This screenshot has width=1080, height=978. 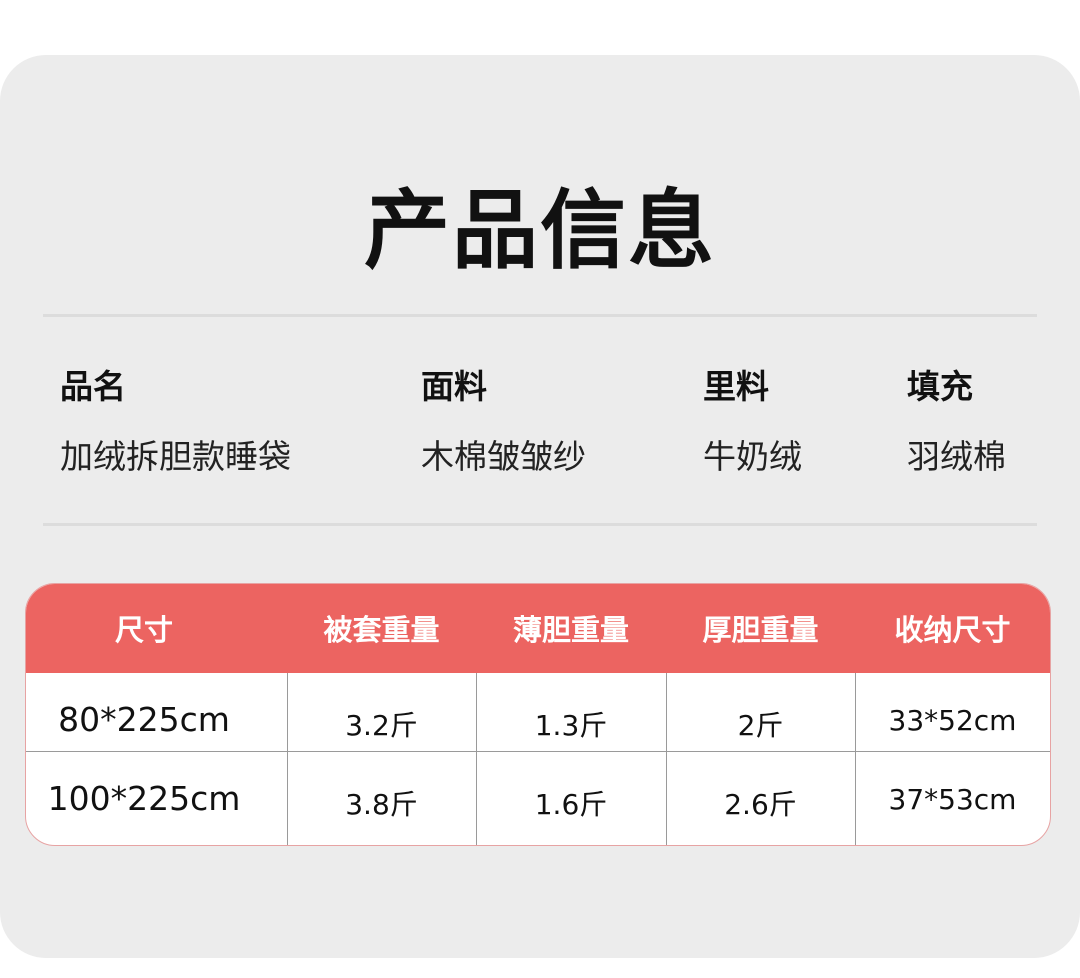 What do you see at coordinates (144, 798) in the screenshot?
I see `cell: 100*225cm` at bounding box center [144, 798].